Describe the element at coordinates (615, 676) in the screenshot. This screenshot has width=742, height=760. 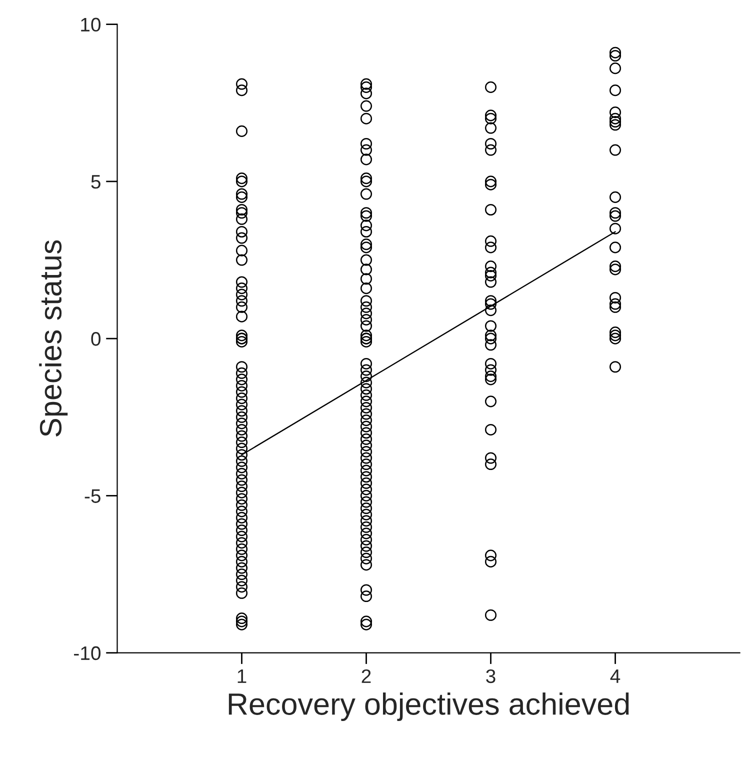
I see `x-tick-label: 4` at that location.